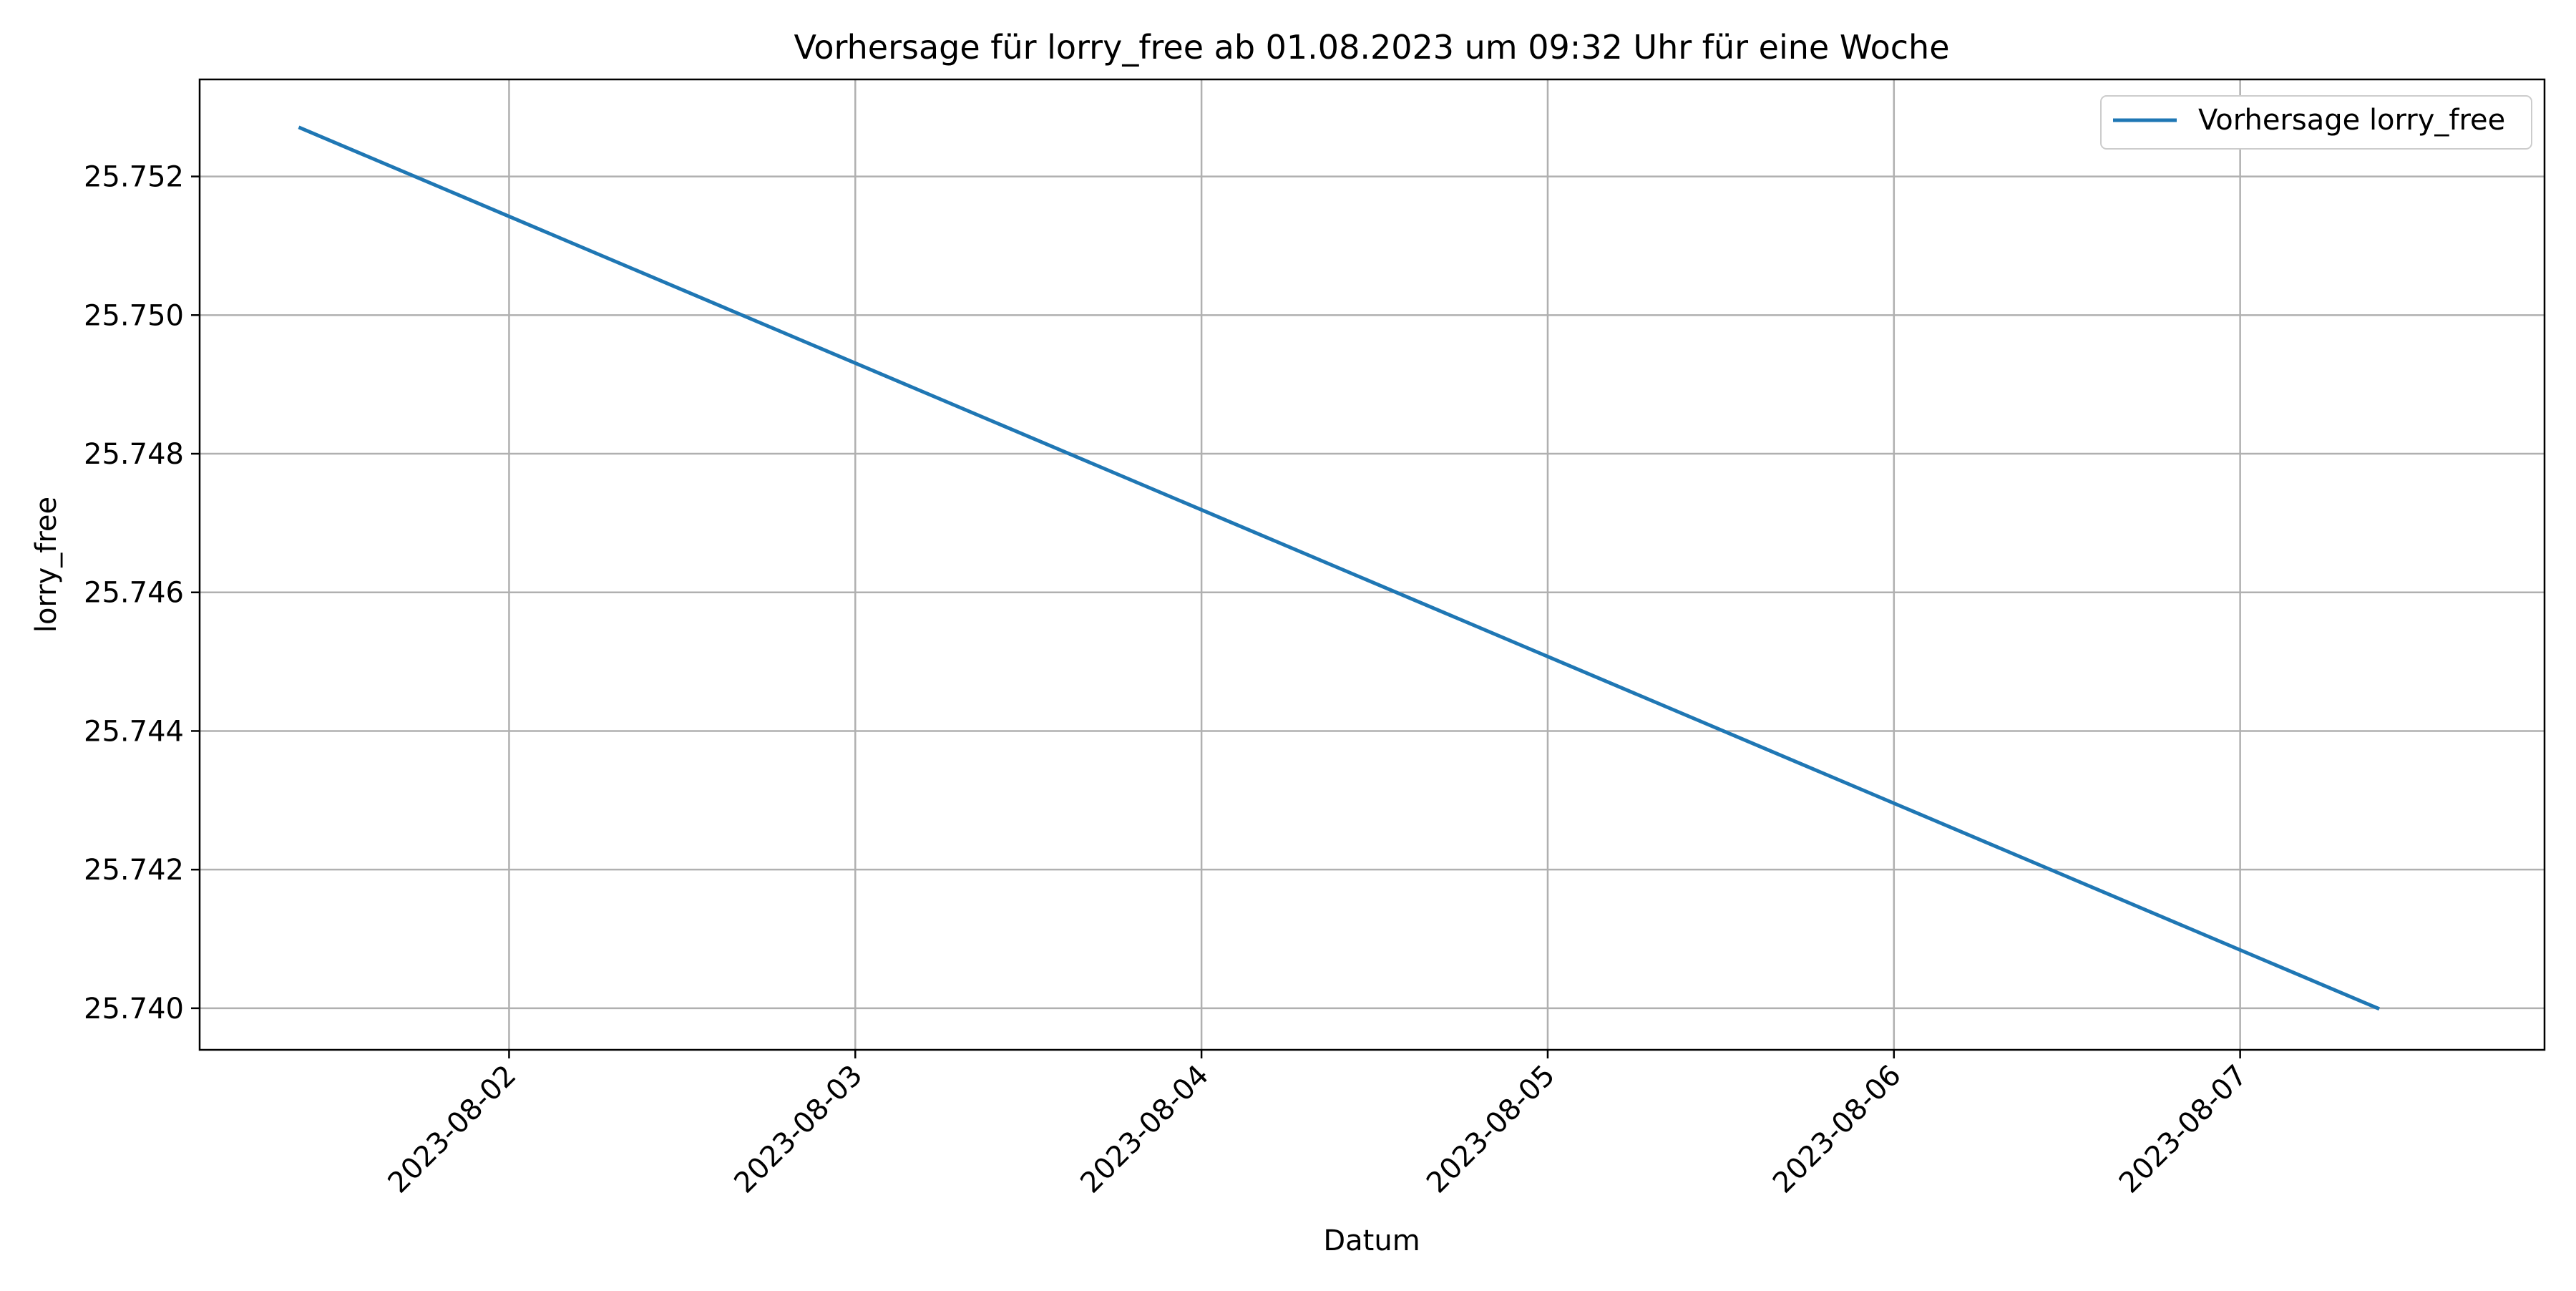 The width and height of the screenshot is (2576, 1291). What do you see at coordinates (134, 315) in the screenshot?
I see `y-tick-label: 25.750` at bounding box center [134, 315].